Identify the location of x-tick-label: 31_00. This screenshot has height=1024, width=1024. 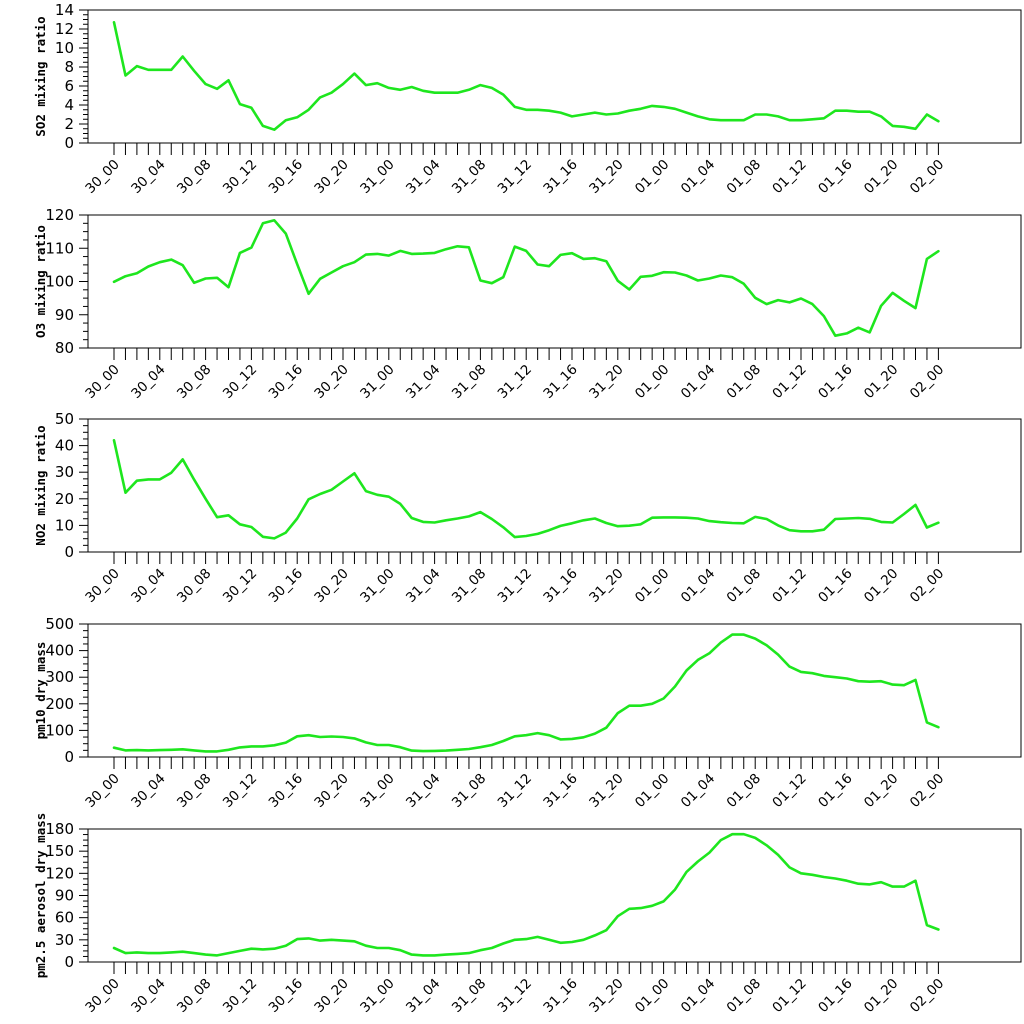
(377, 586).